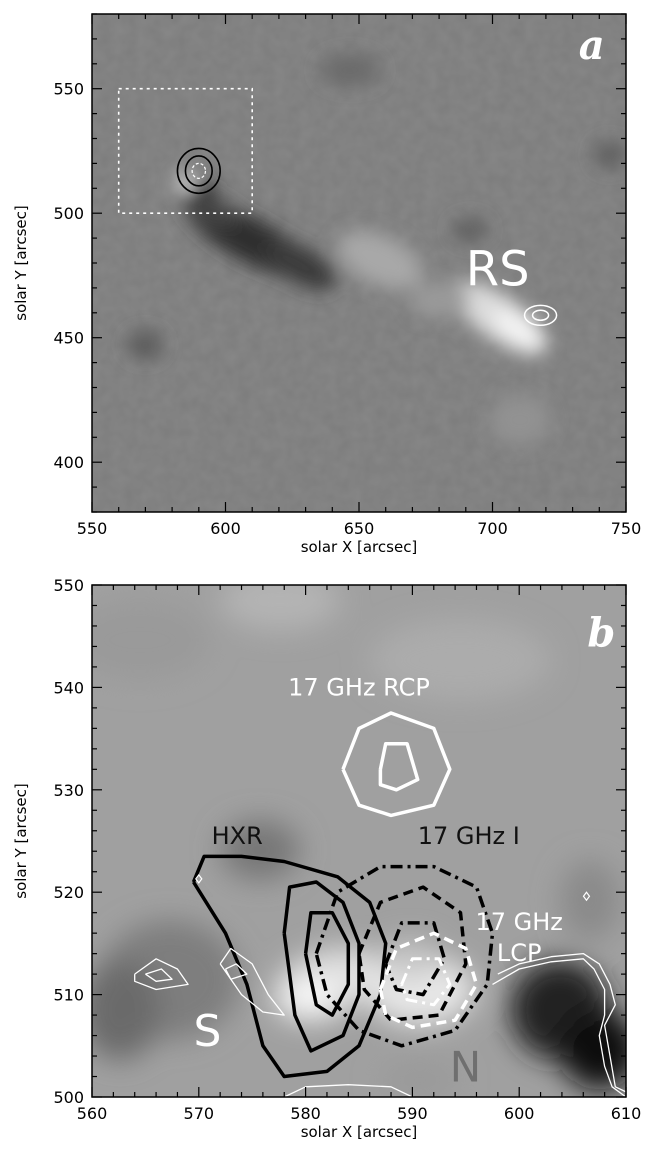  Describe the element at coordinates (159, 975) in the screenshot. I see `contour-s2-inner` at that location.